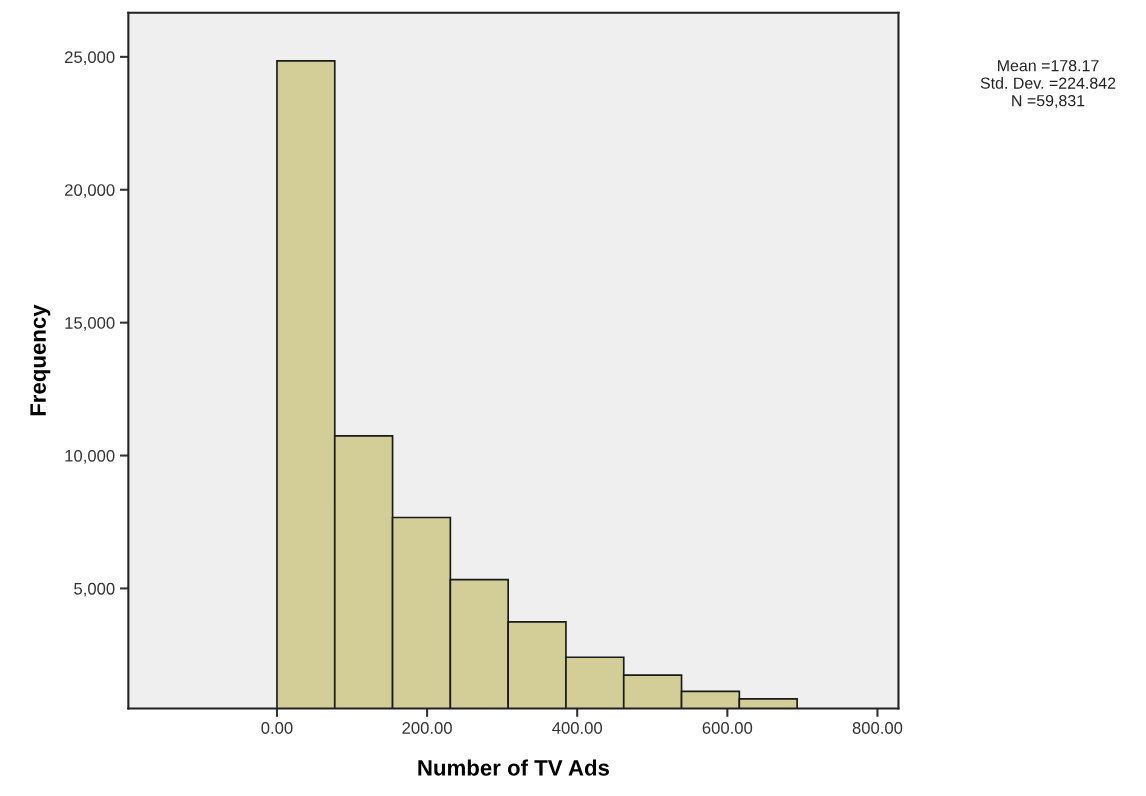  Describe the element at coordinates (277, 728) in the screenshot. I see `x-tick-label: 0.00` at that location.